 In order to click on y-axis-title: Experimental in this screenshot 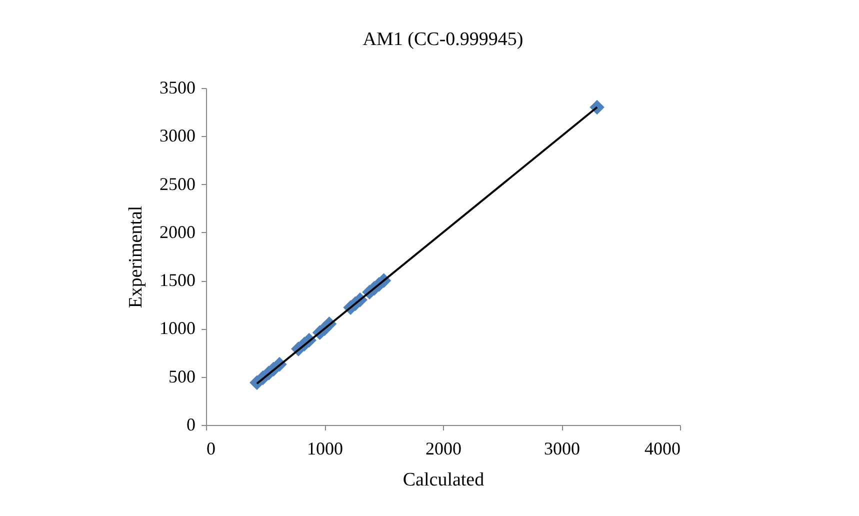, I will do `click(136, 257)`.